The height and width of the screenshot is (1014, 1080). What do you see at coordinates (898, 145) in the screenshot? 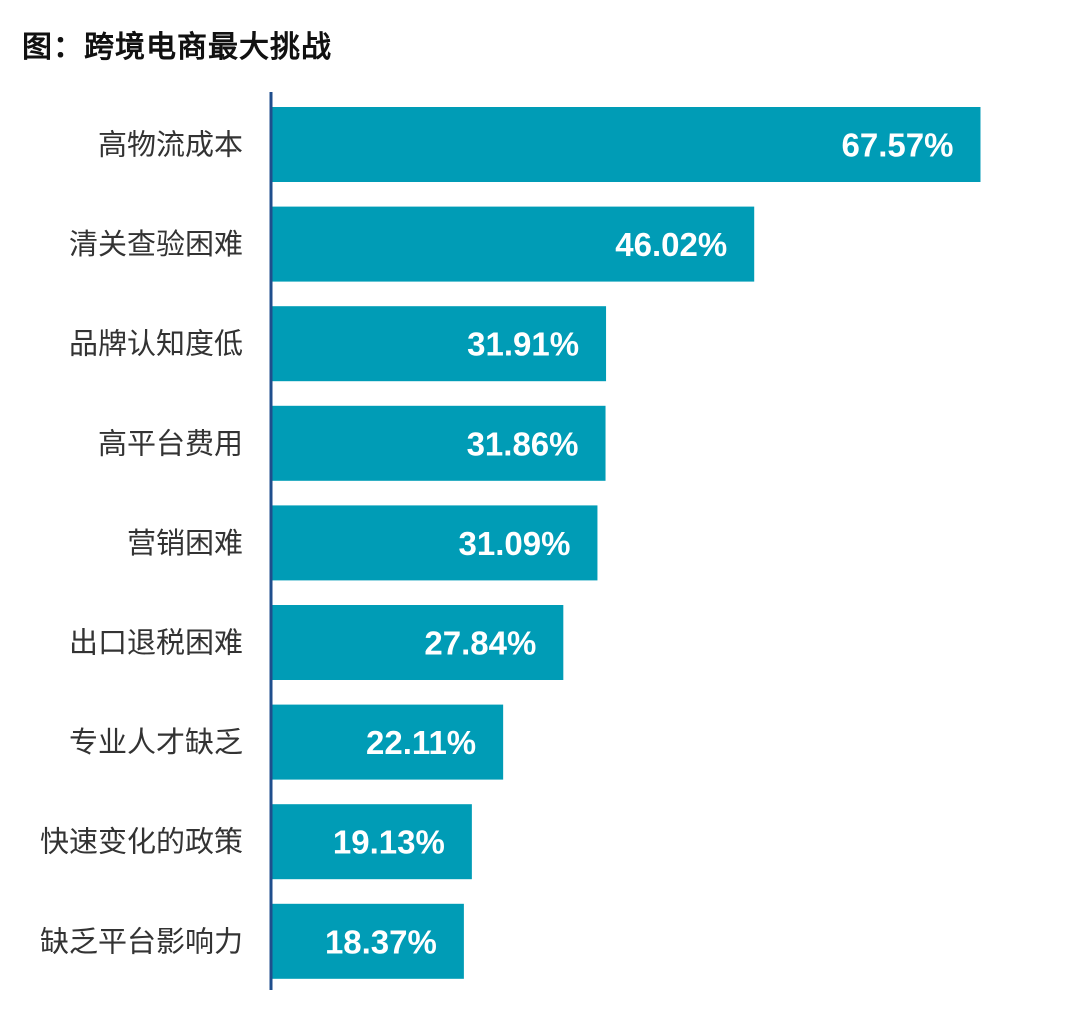
I see `value-label: 67.57%` at bounding box center [898, 145].